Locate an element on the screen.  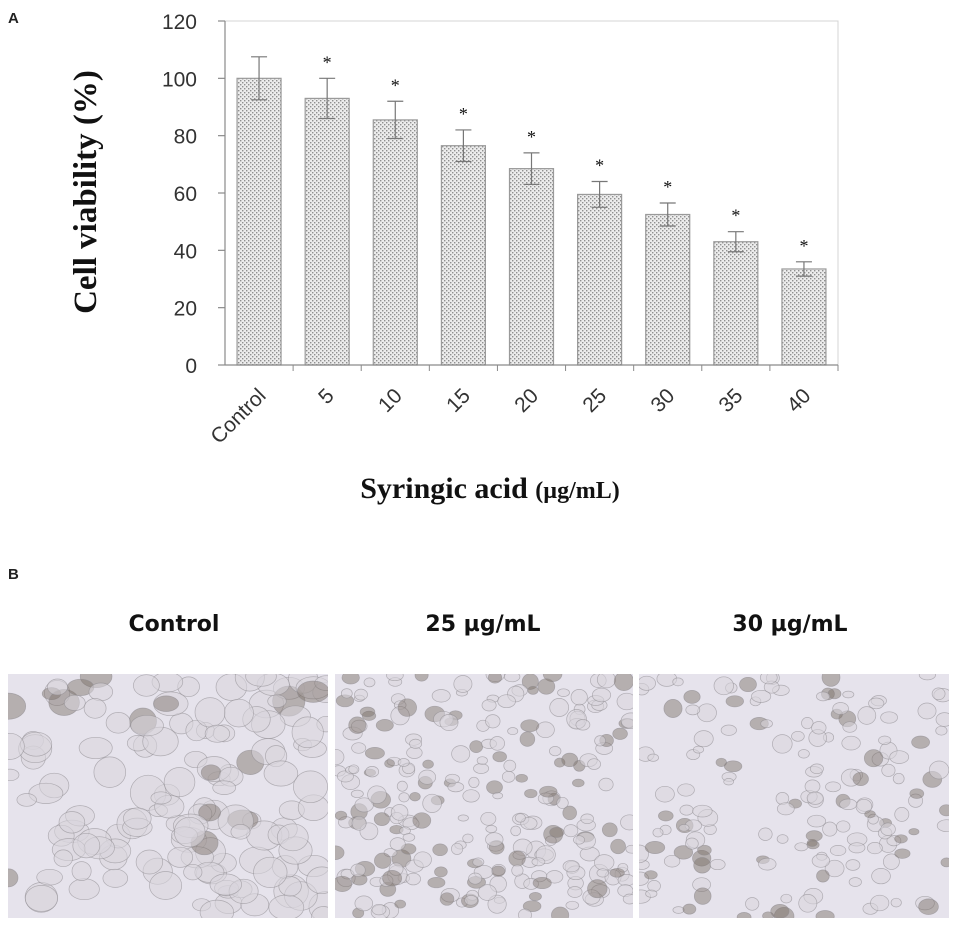
panel-label-a: A is located at coordinates (13, 18).